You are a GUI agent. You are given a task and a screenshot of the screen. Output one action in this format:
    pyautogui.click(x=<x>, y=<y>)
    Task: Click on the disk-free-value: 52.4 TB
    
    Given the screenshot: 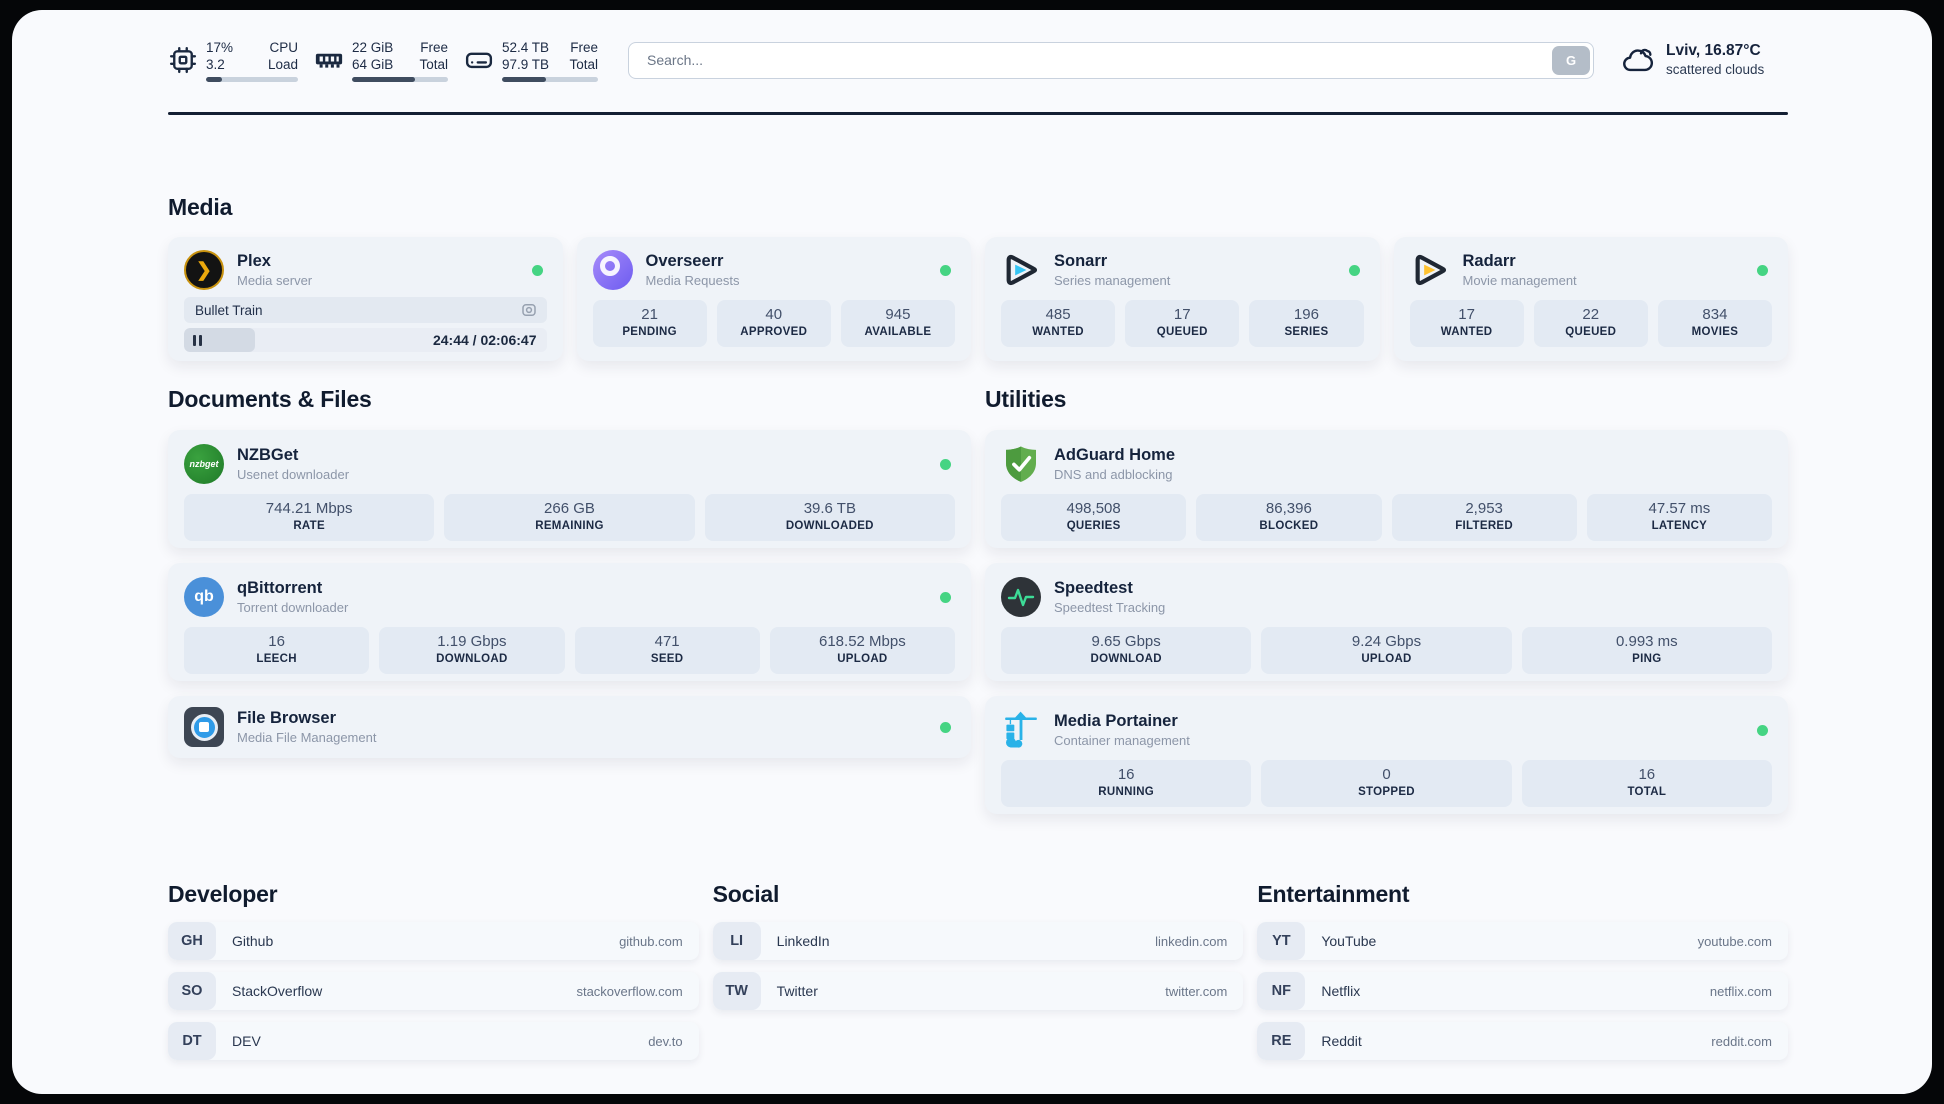 What is the action you would take?
    pyautogui.click(x=526, y=47)
    